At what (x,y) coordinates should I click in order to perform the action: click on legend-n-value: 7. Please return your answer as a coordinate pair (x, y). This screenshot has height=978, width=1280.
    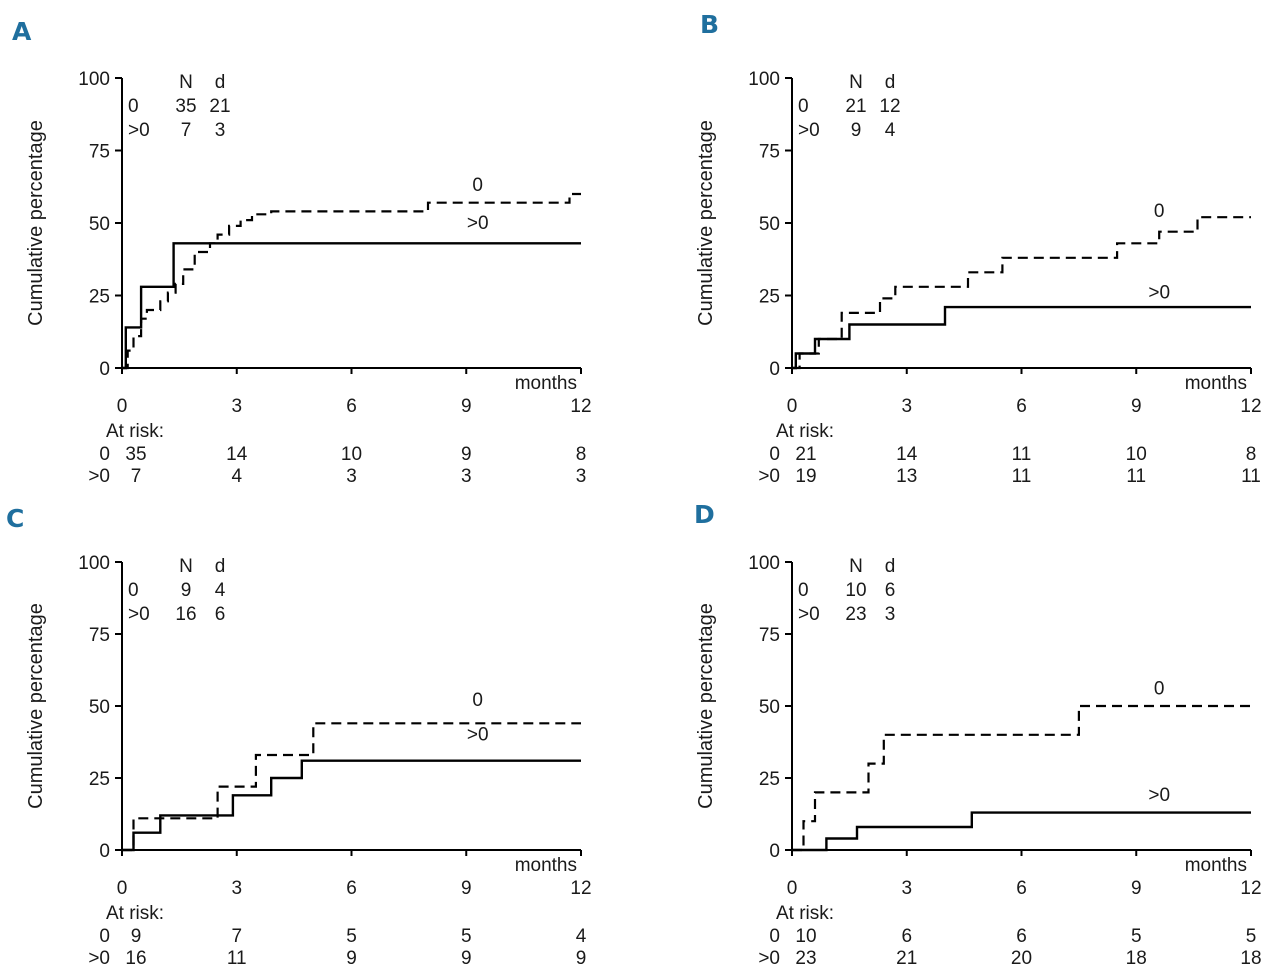
    Looking at the image, I should click on (186, 130).